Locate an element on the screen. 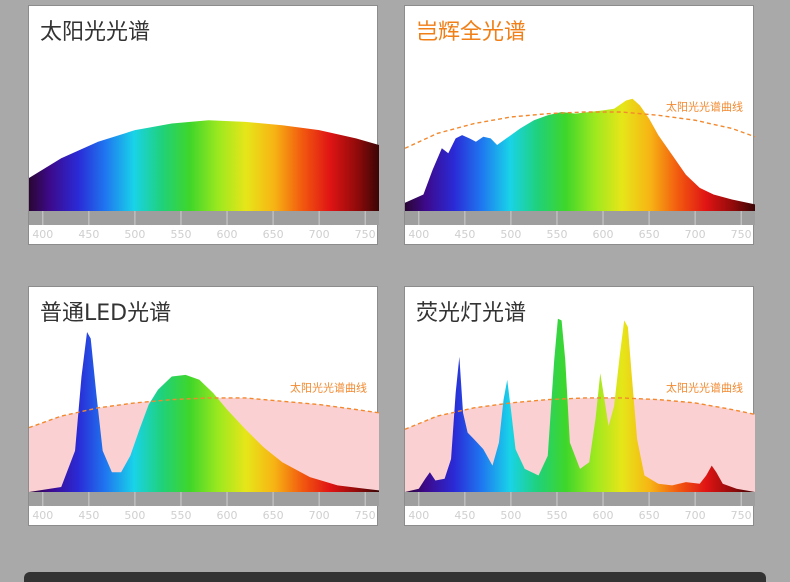  chart-sunlight: 400 450 500 550 600 650 700 750 is located at coordinates (204, 180).